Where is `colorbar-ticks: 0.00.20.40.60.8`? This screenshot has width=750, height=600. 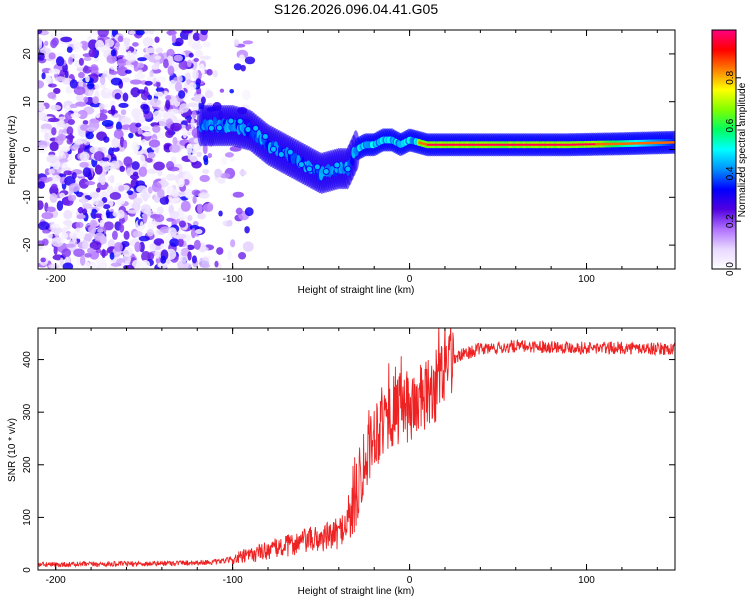
colorbar-ticks: 0.00.20.40.60.8 is located at coordinates (726, 152).